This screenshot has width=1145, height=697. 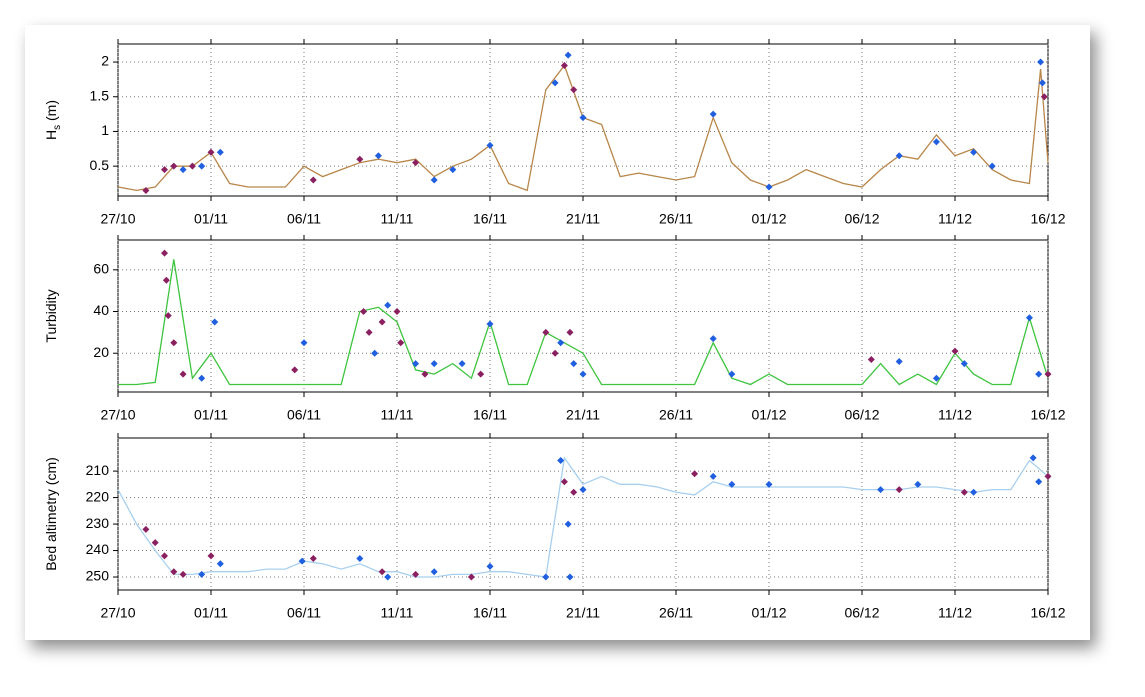 What do you see at coordinates (98, 496) in the screenshot?
I see `y-tick-label: 220` at bounding box center [98, 496].